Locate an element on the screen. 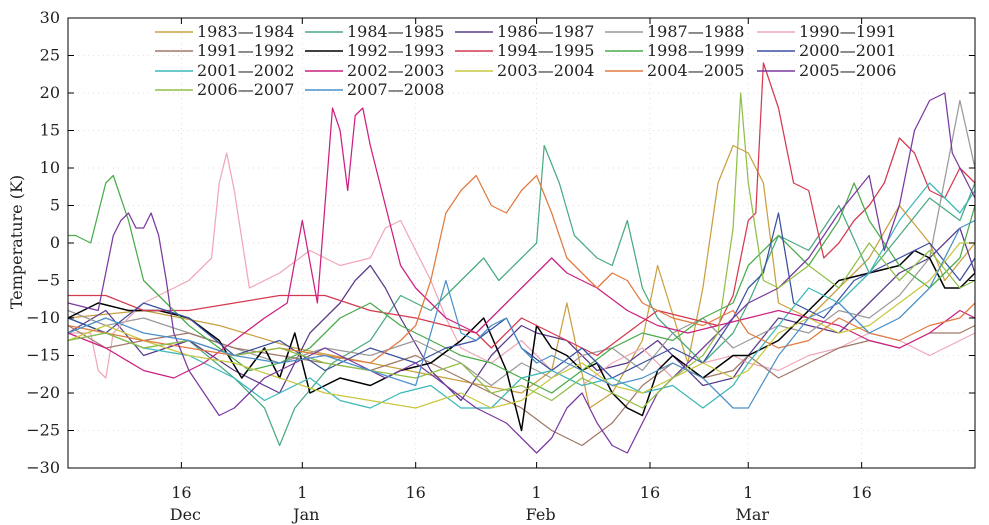 The width and height of the screenshot is (989, 525). legend-item: 2001—2002 is located at coordinates (224, 70).